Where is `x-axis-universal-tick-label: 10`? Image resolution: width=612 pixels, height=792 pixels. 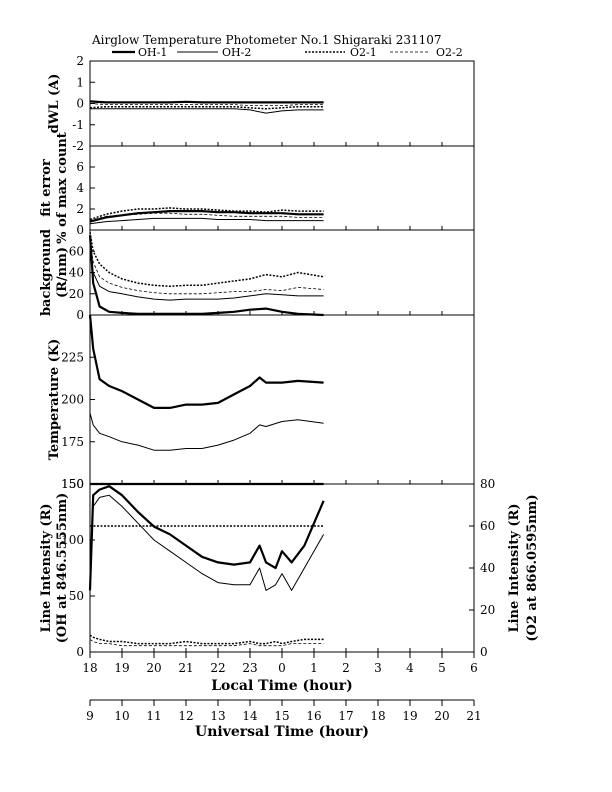 x-axis-universal-tick-label: 10 is located at coordinates (121, 716).